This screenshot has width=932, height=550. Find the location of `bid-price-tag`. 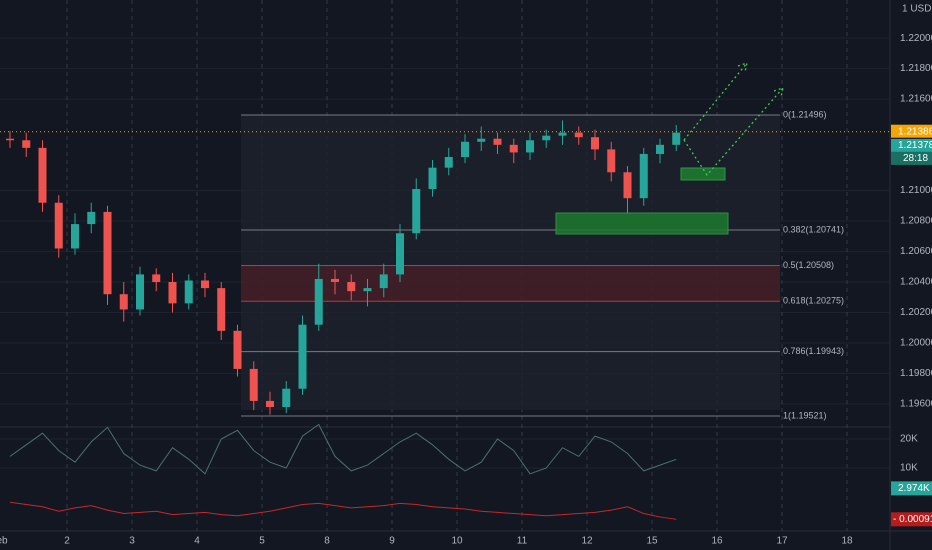

bid-price-tag is located at coordinates (911, 145).